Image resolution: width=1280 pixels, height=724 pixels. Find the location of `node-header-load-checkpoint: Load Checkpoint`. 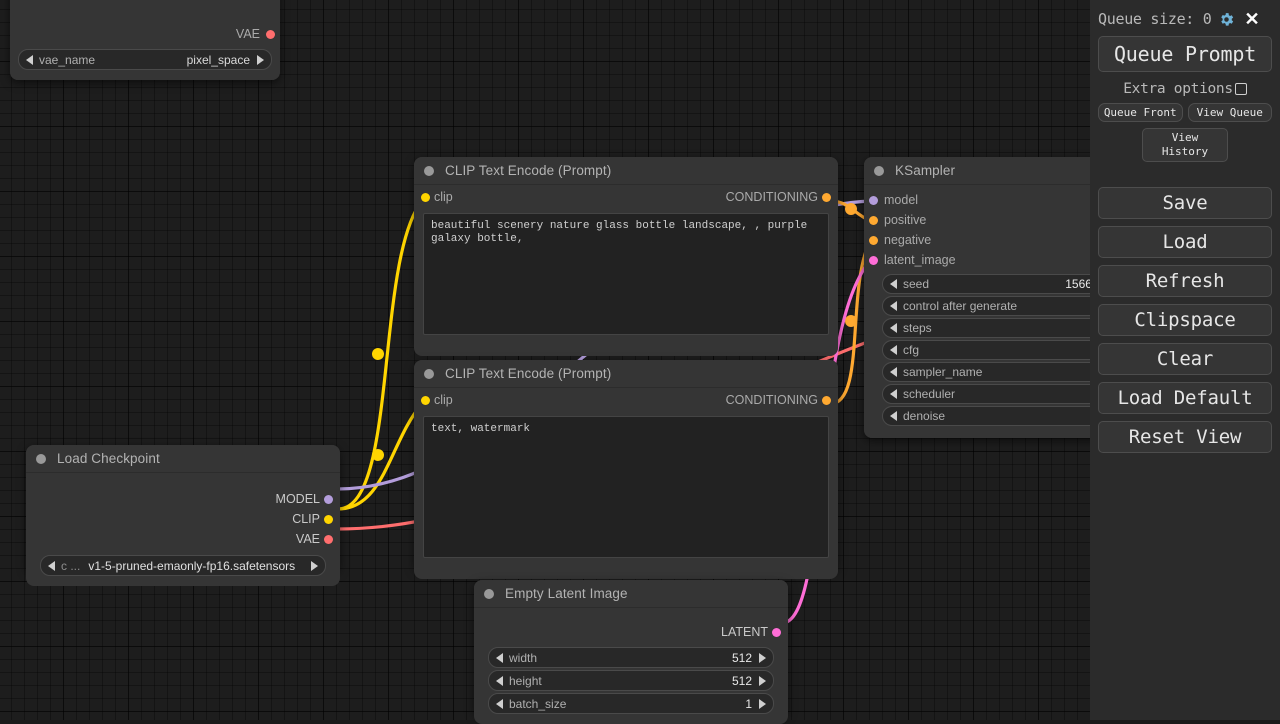

node-header-load-checkpoint: Load Checkpoint is located at coordinates (183, 459).